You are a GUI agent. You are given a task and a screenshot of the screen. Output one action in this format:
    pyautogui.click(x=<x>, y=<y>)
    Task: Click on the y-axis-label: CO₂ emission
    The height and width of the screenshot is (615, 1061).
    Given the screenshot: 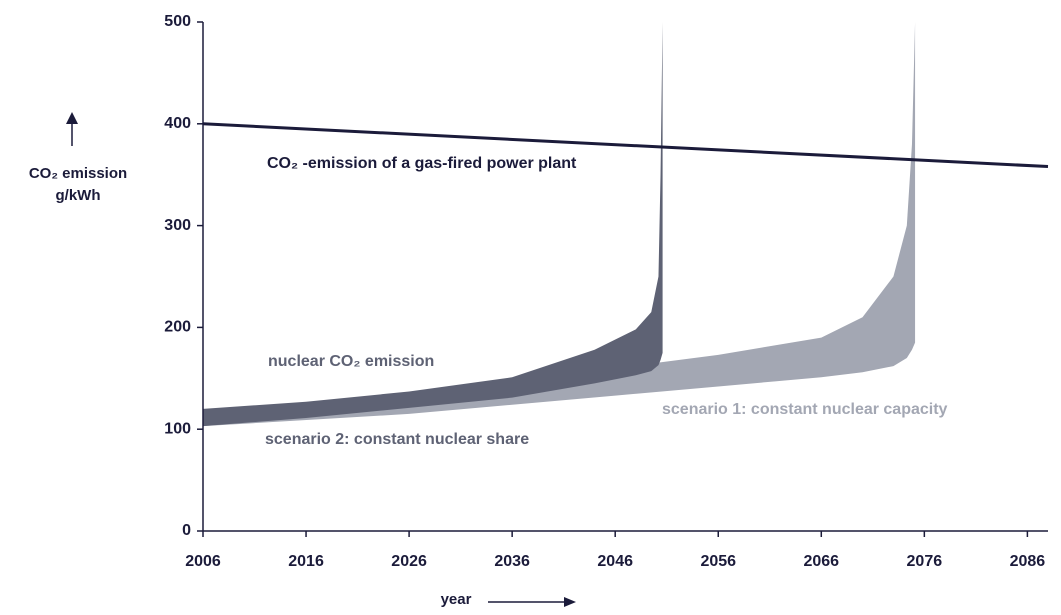 What is the action you would take?
    pyautogui.click(x=78, y=173)
    